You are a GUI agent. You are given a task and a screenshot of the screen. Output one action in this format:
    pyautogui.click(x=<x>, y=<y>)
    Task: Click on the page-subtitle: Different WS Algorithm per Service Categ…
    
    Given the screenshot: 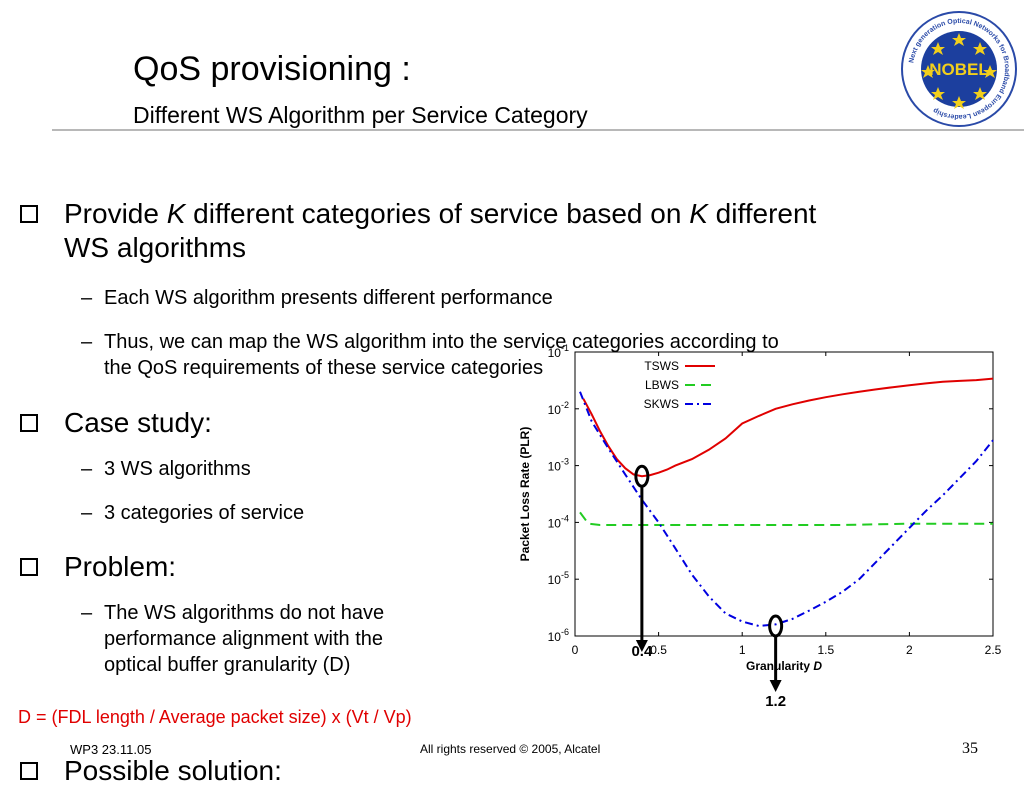 What is the action you would take?
    pyautogui.click(x=360, y=115)
    